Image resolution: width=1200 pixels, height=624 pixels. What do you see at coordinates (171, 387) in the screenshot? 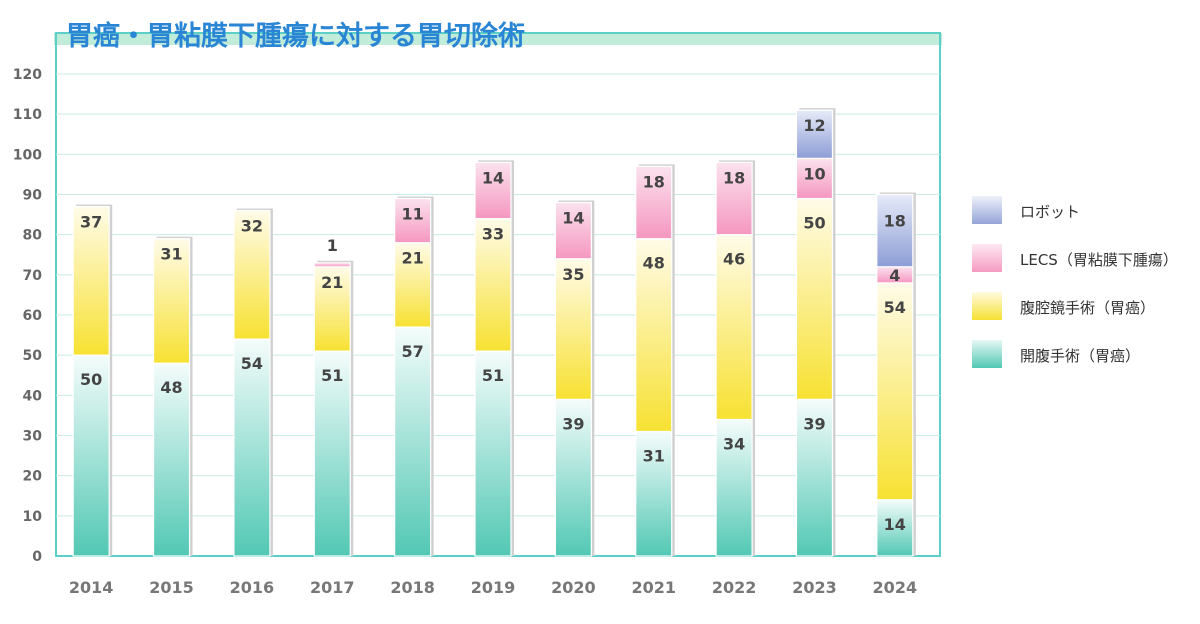
I see `data-label-open-2015: 48` at bounding box center [171, 387].